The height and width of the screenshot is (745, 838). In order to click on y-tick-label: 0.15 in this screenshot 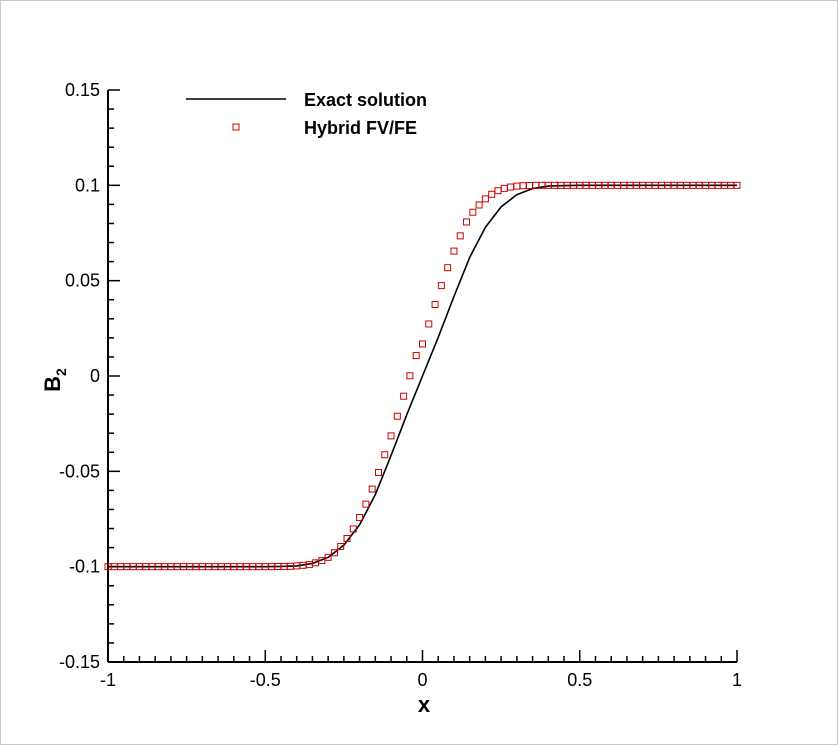, I will do `click(82, 90)`.